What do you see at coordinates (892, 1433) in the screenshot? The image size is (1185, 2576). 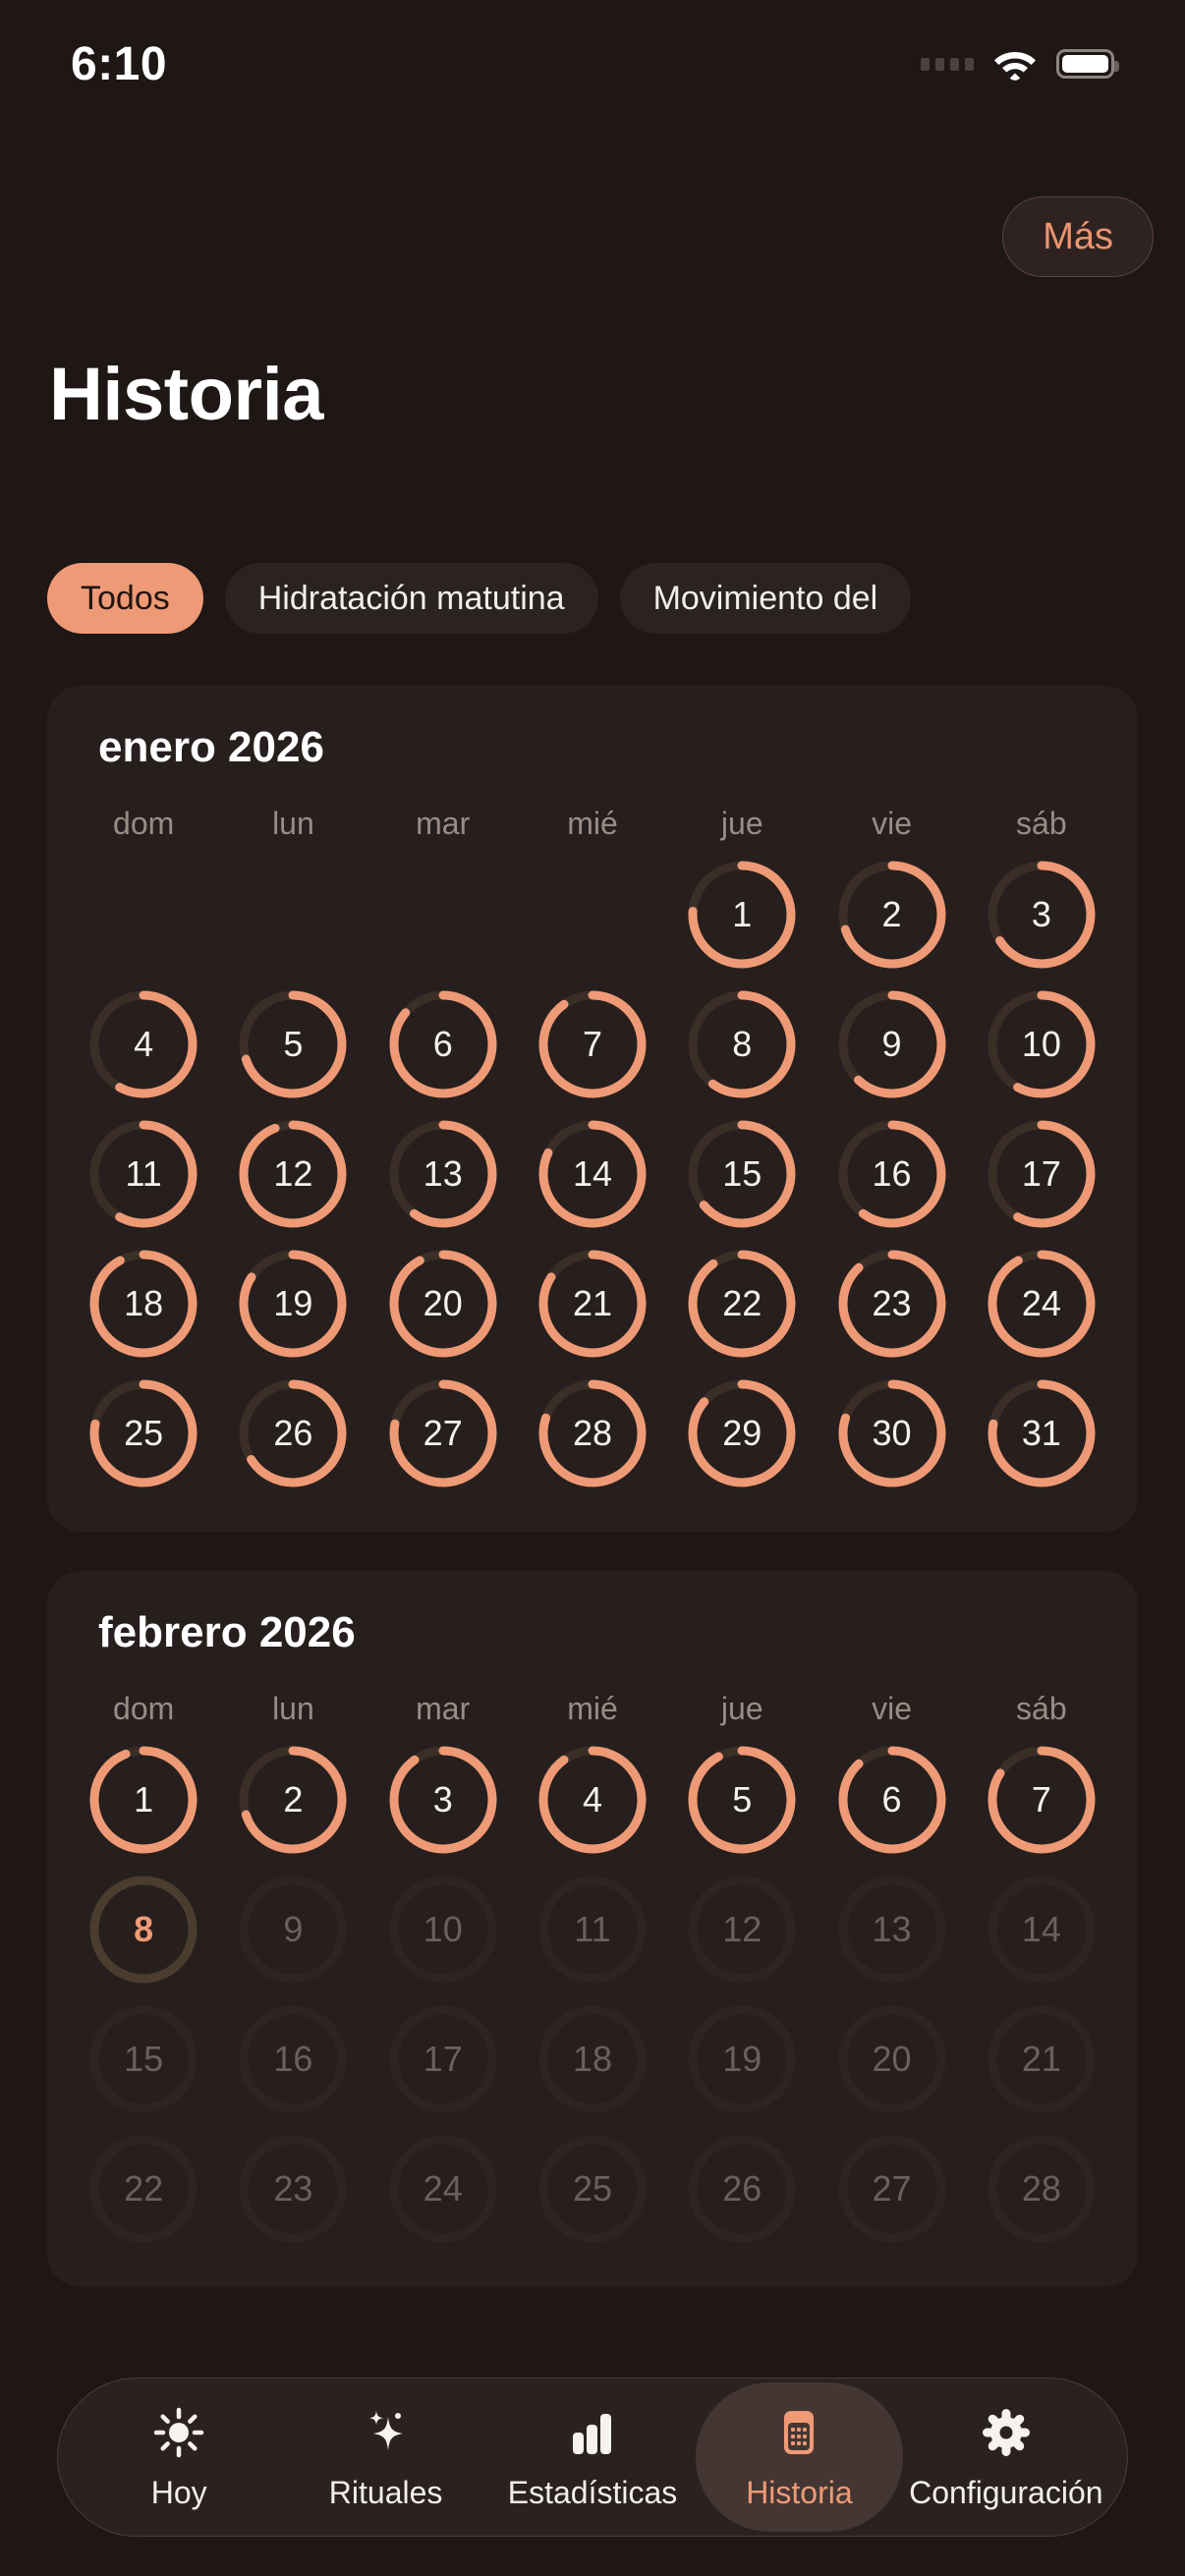 I see `day-cell: 30` at bounding box center [892, 1433].